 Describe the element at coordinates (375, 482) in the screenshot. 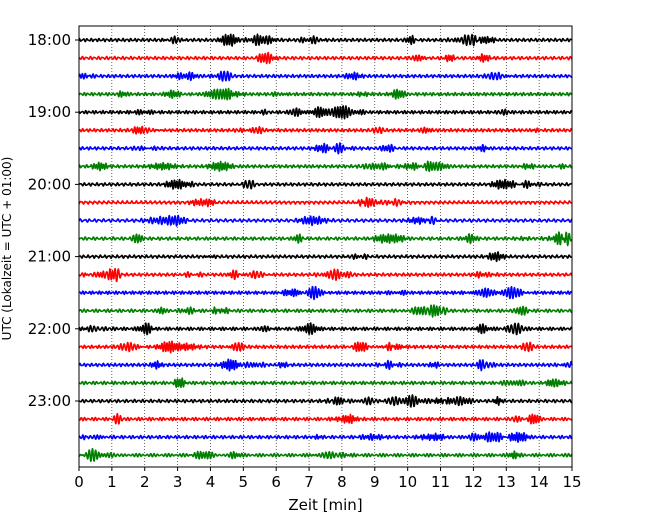

I see `x-tick-label: 9` at that location.